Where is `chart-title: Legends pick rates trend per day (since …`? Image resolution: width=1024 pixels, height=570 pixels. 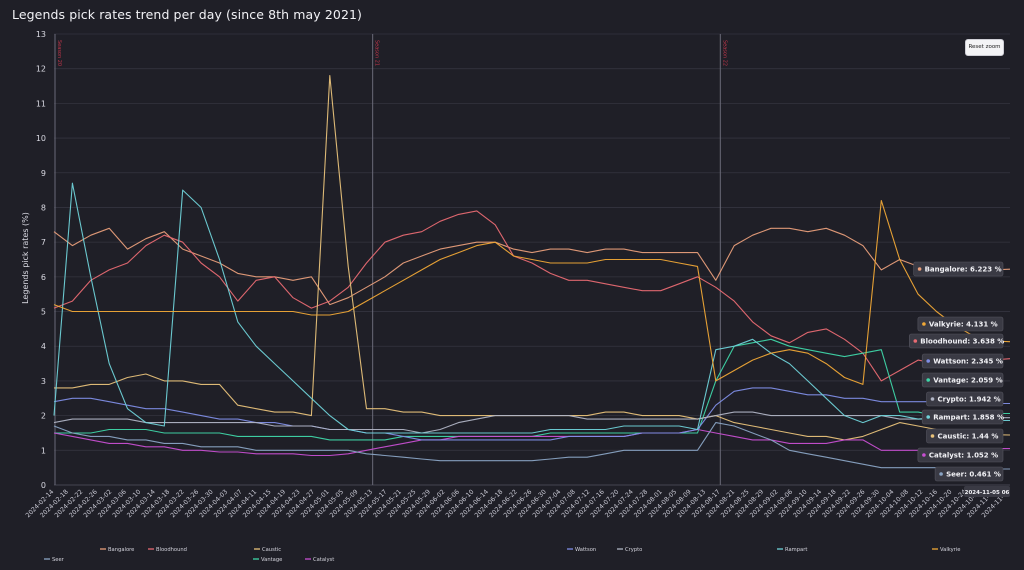
chart-title: Legends pick rates trend per day (since … is located at coordinates (187, 14).